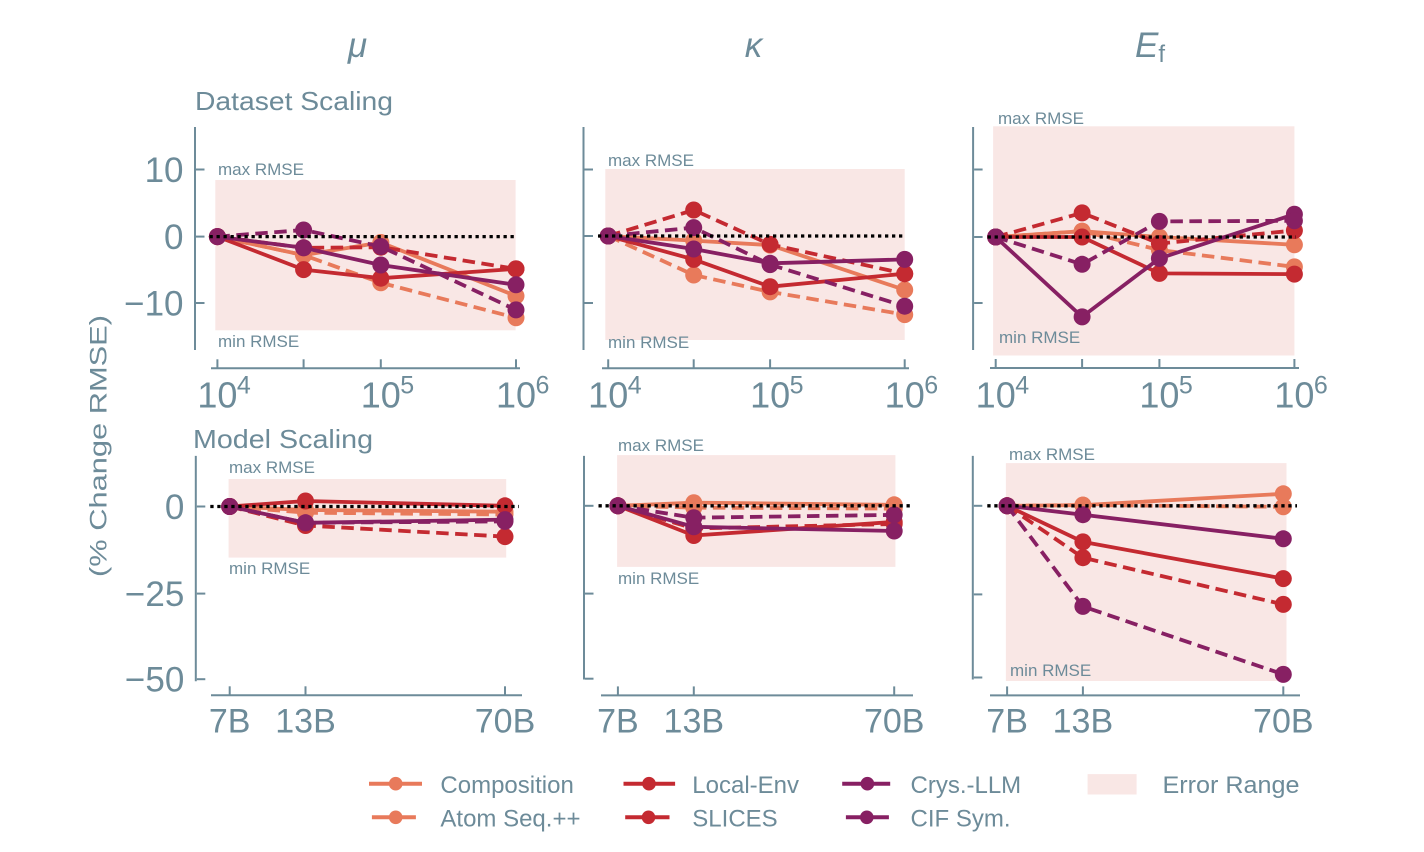  I want to click on svg-text: SLICES, so click(734, 819).